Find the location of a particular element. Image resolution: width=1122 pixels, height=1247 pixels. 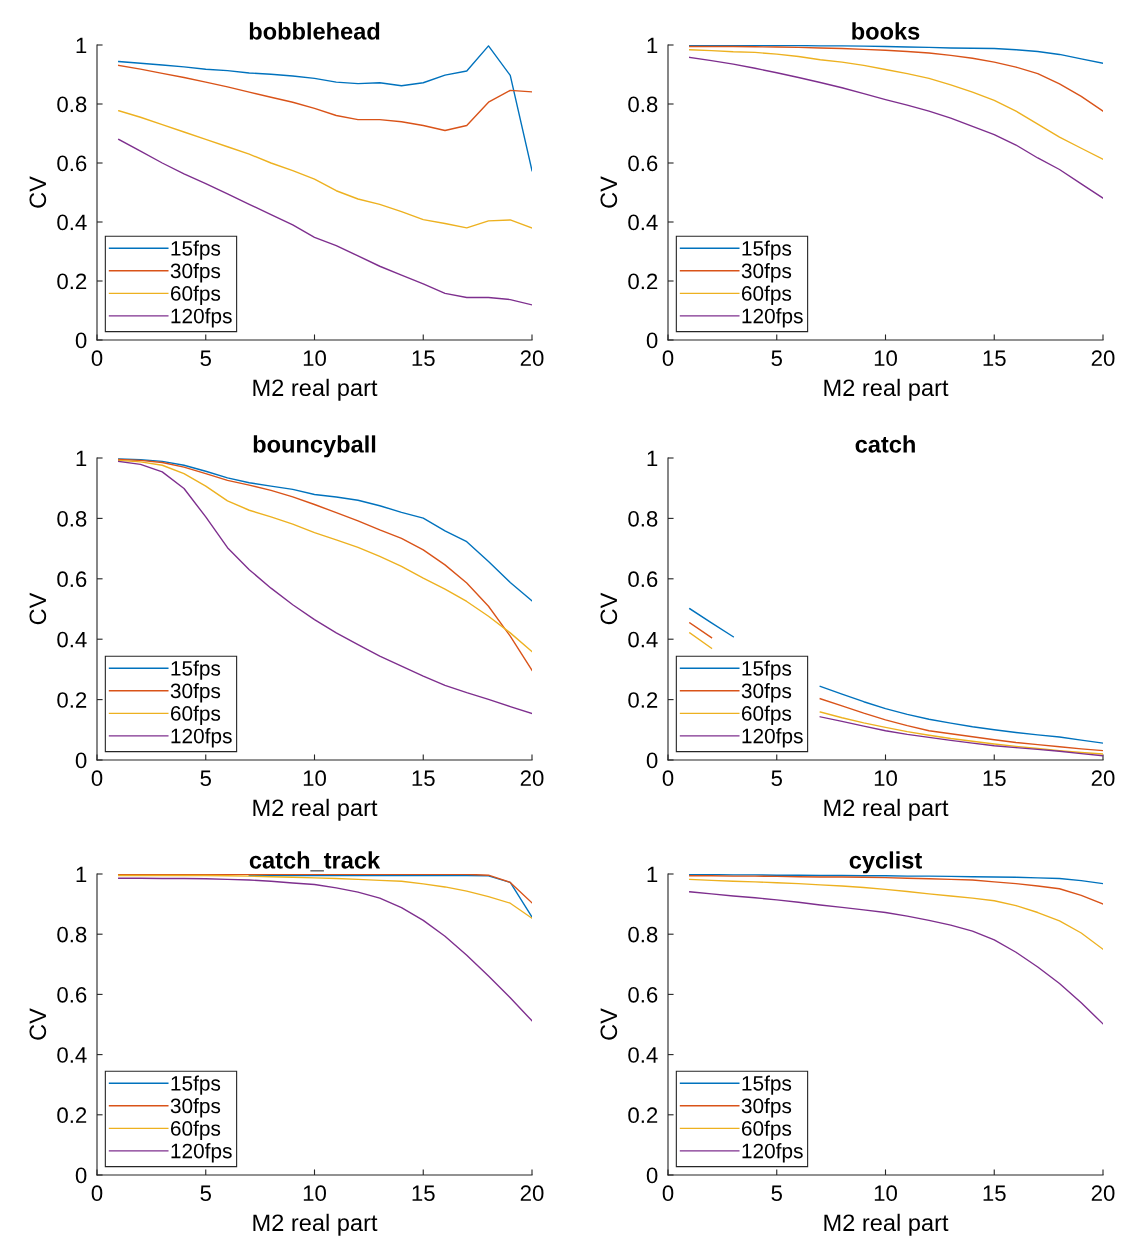

chart-title: bouncyball is located at coordinates (314, 446).